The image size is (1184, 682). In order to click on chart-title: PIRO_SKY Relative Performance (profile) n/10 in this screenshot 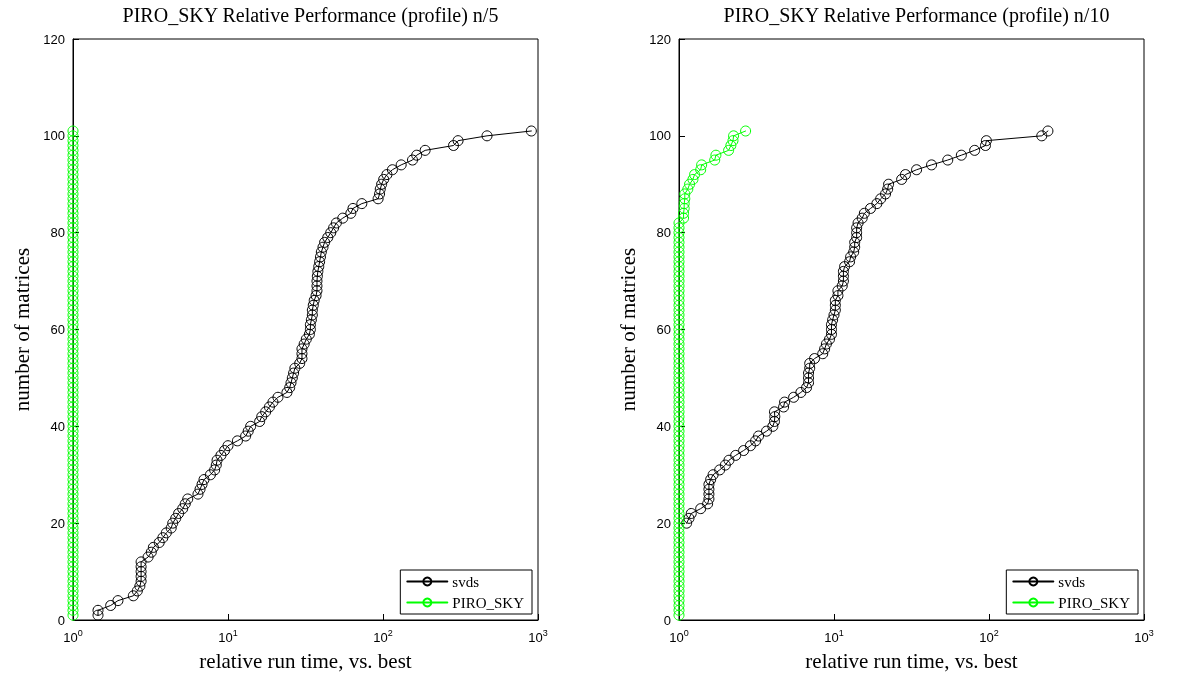, I will do `click(916, 15)`.